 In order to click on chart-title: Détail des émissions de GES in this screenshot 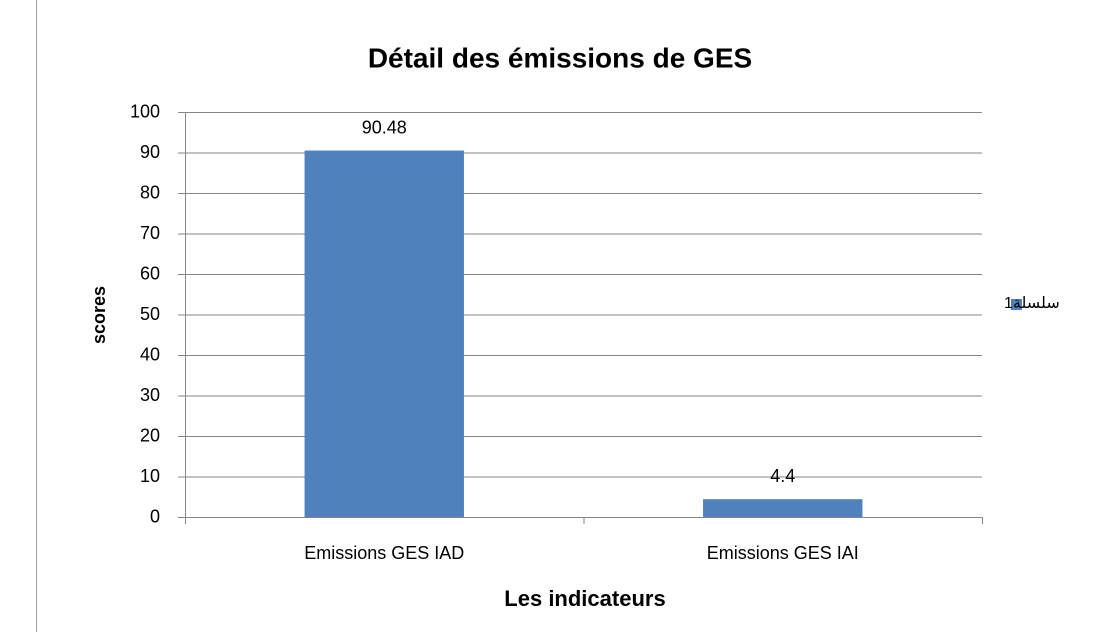, I will do `click(560, 57)`.